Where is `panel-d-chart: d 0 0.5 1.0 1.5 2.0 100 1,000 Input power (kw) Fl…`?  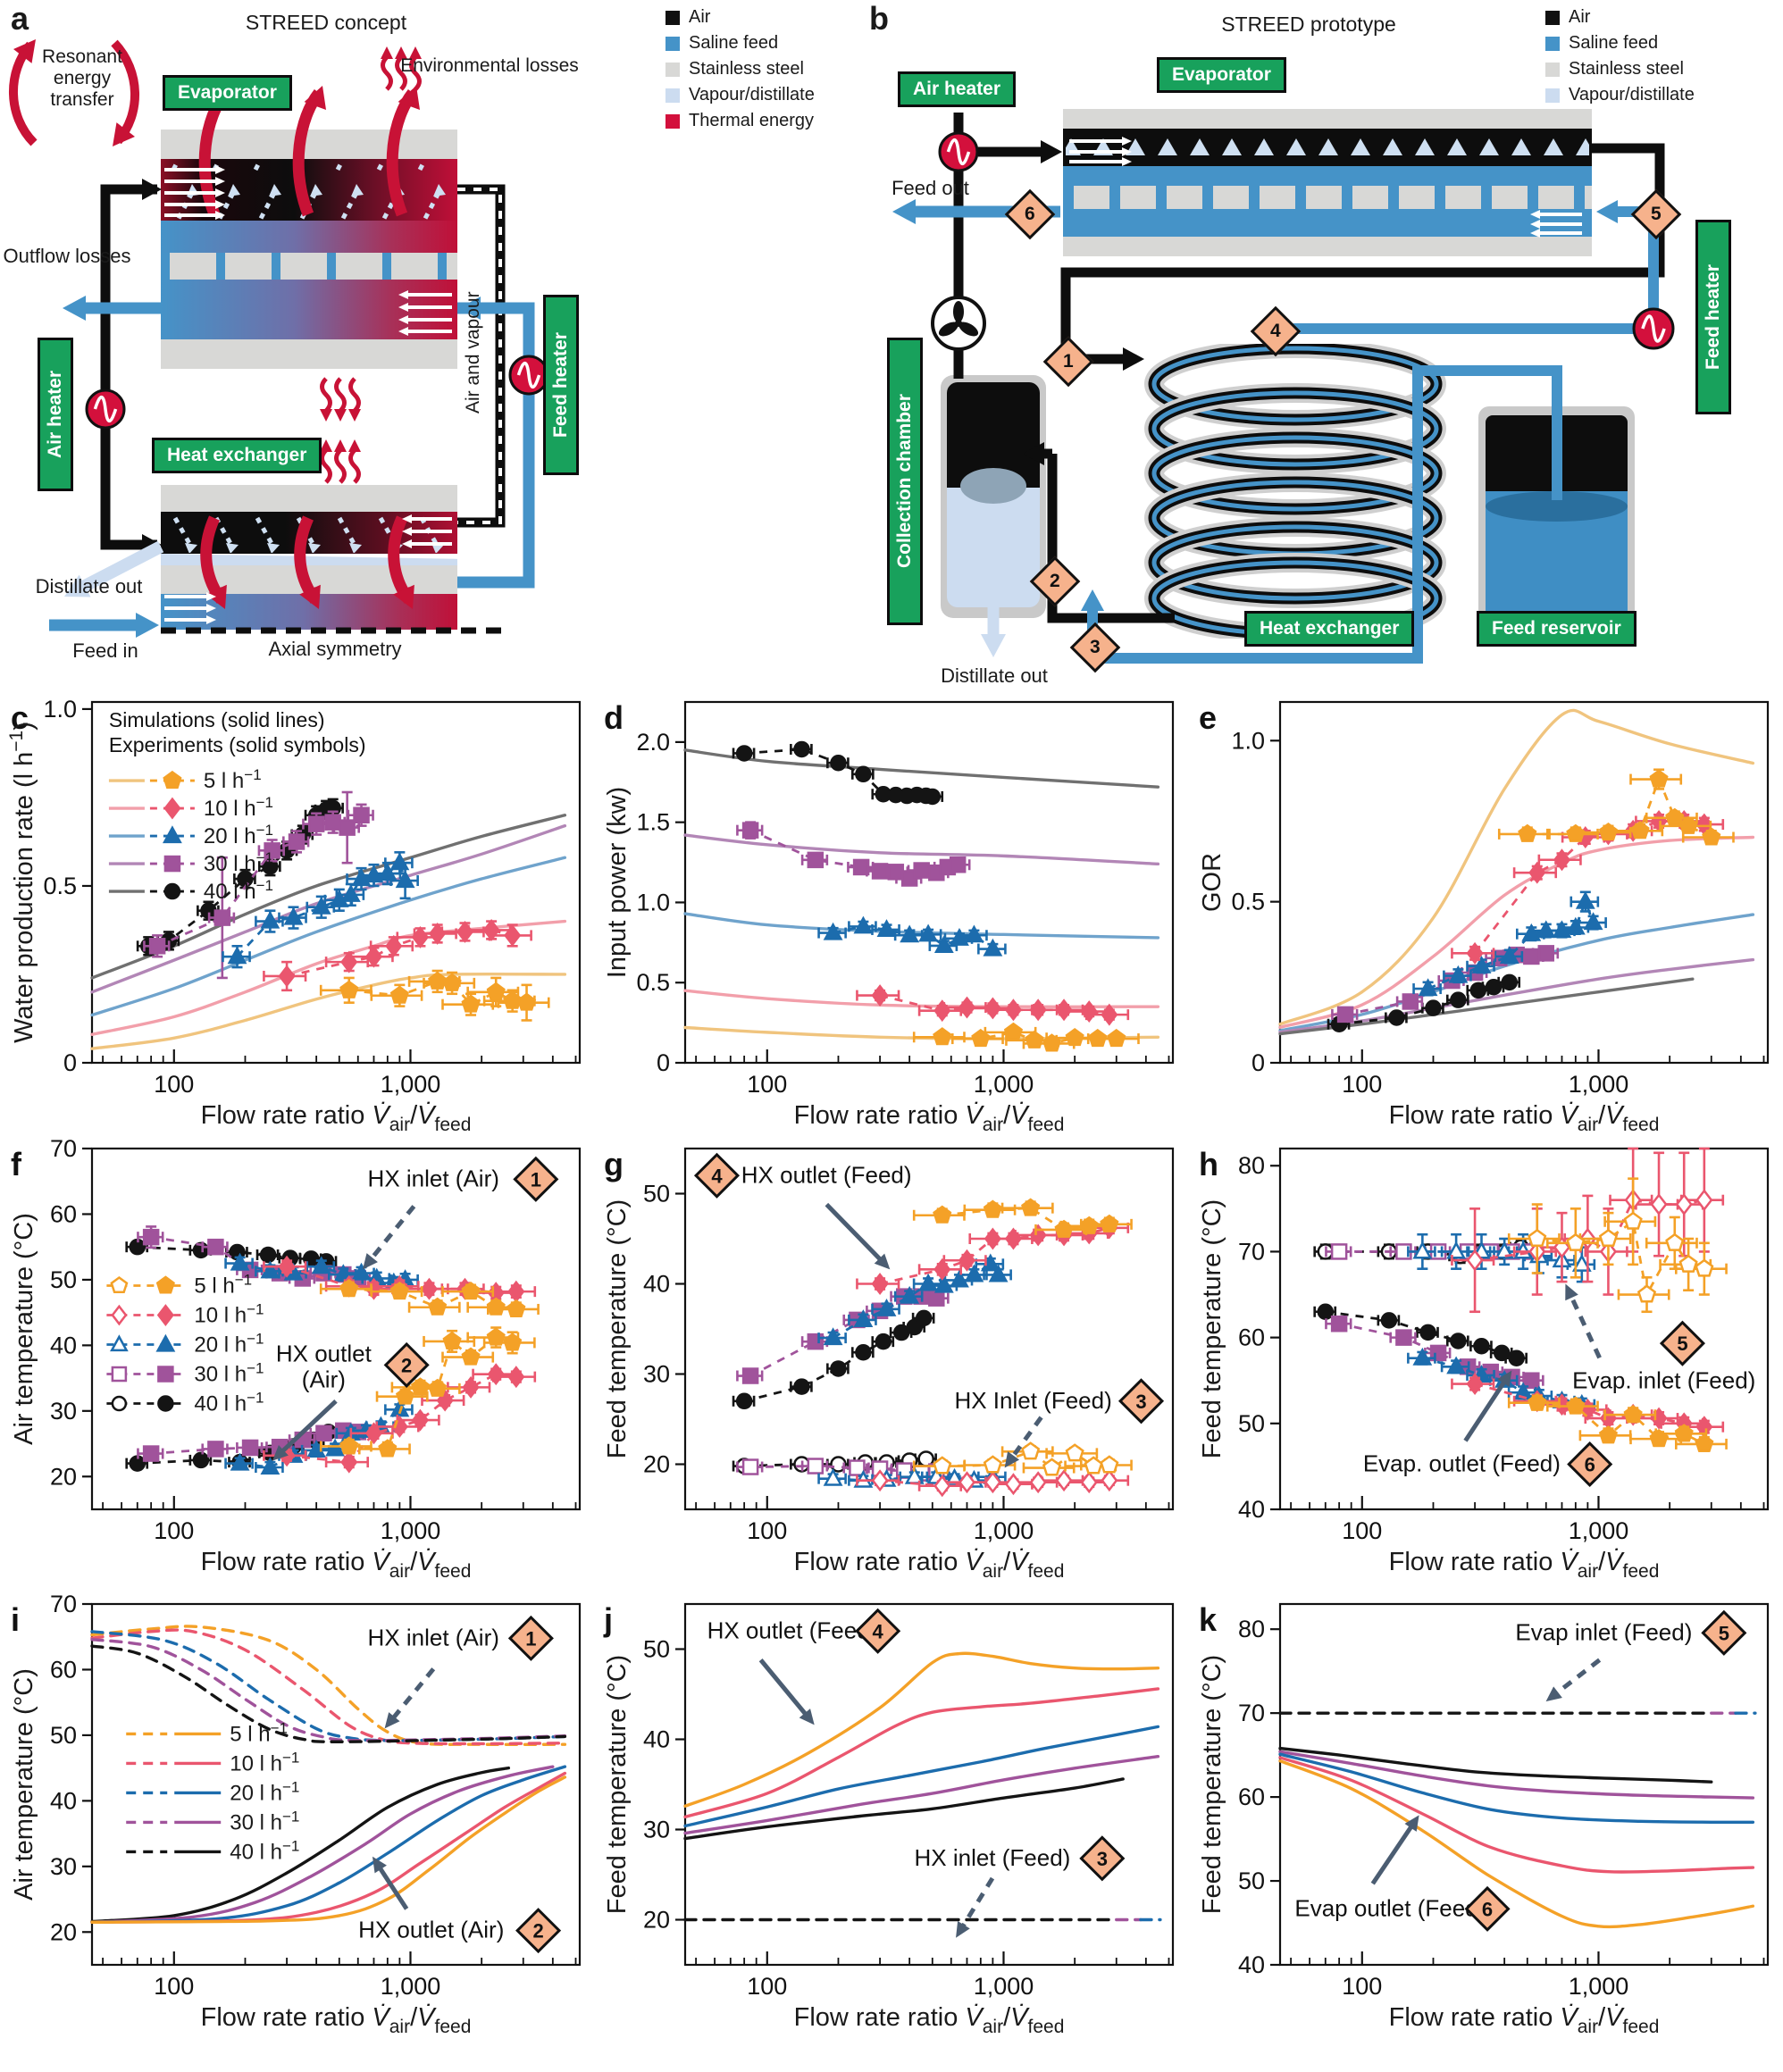
panel-d-chart: d 0 0.5 1.0 1.5 2.0 100 1,000 Input power (kw) Fl… is located at coordinates (892, 912).